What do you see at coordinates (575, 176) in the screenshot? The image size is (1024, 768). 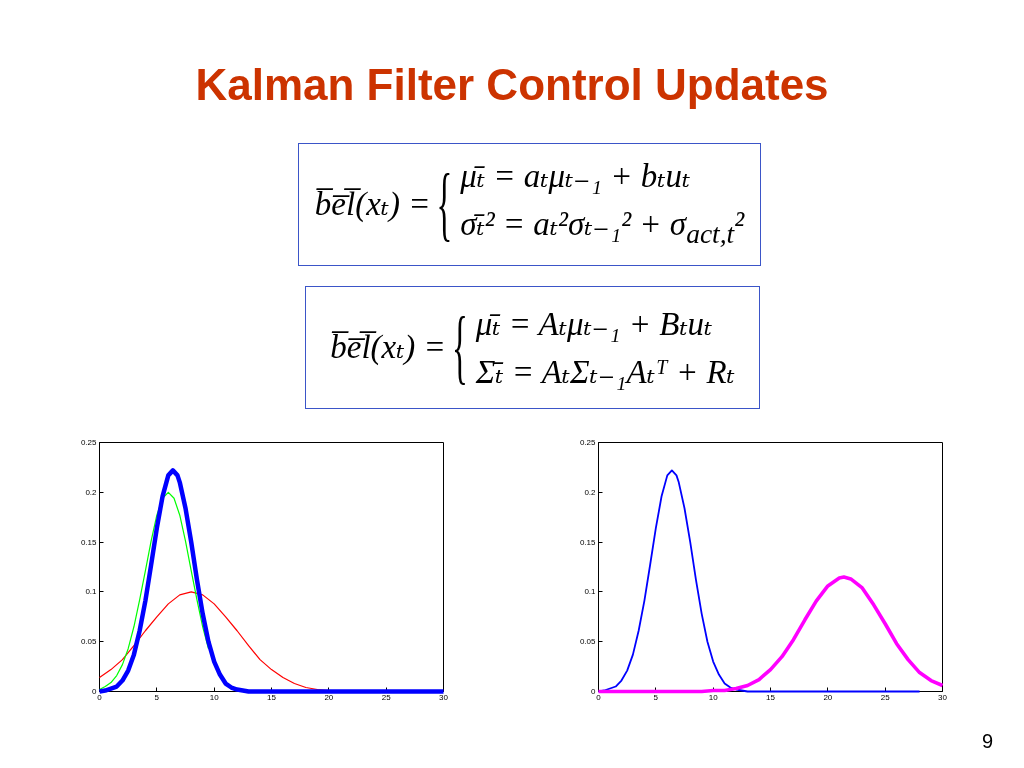 I see `text: μ̄ₜ = aₜμₜ₋₁ + bₜuₜ` at bounding box center [575, 176].